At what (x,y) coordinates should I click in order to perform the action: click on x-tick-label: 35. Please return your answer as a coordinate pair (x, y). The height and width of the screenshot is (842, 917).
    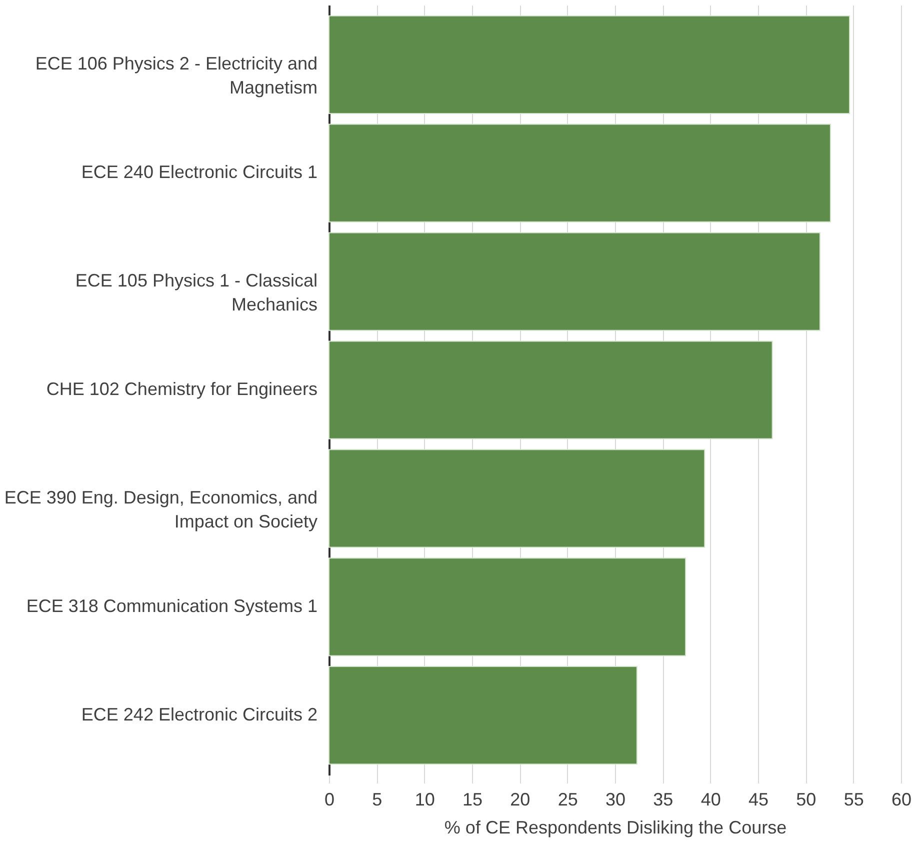
    Looking at the image, I should click on (663, 800).